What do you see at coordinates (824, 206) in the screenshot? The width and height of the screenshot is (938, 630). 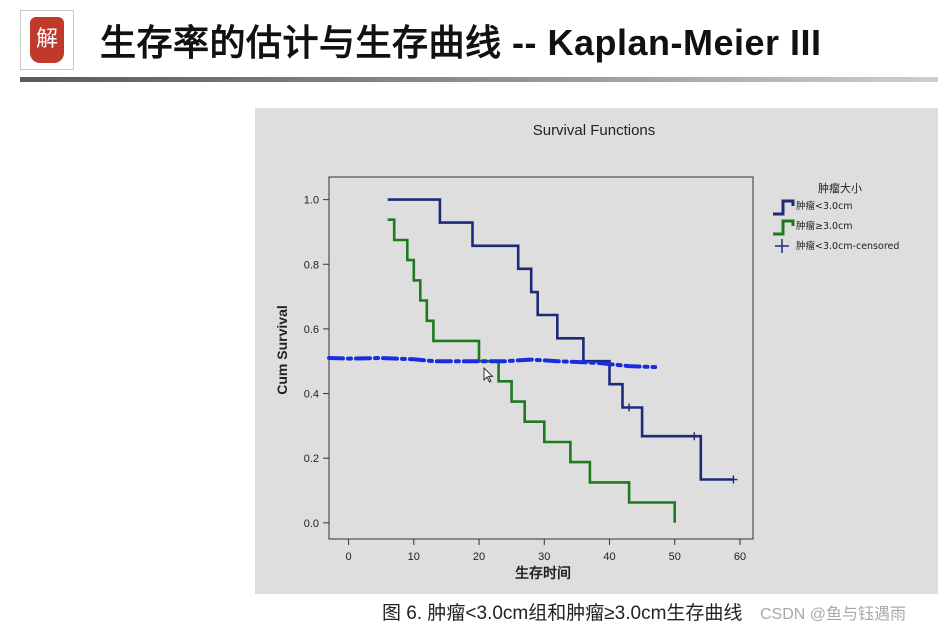 I see `legend-label-lt3: 肿瘤<3.0cm` at bounding box center [824, 206].